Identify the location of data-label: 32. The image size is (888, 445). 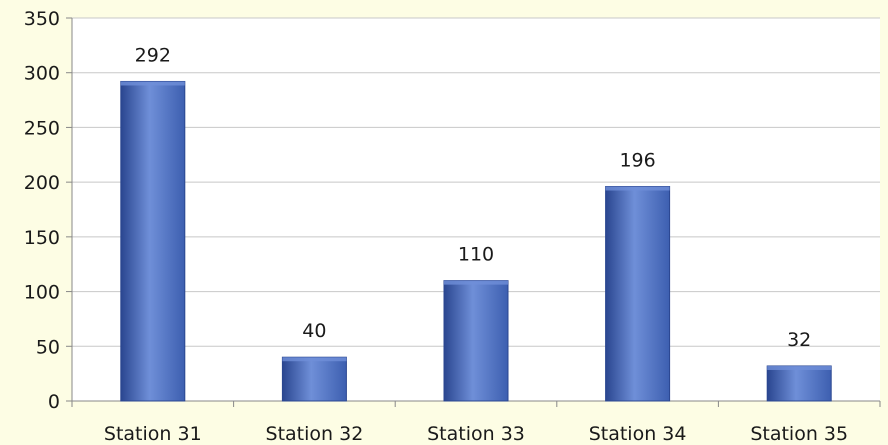
(799, 340).